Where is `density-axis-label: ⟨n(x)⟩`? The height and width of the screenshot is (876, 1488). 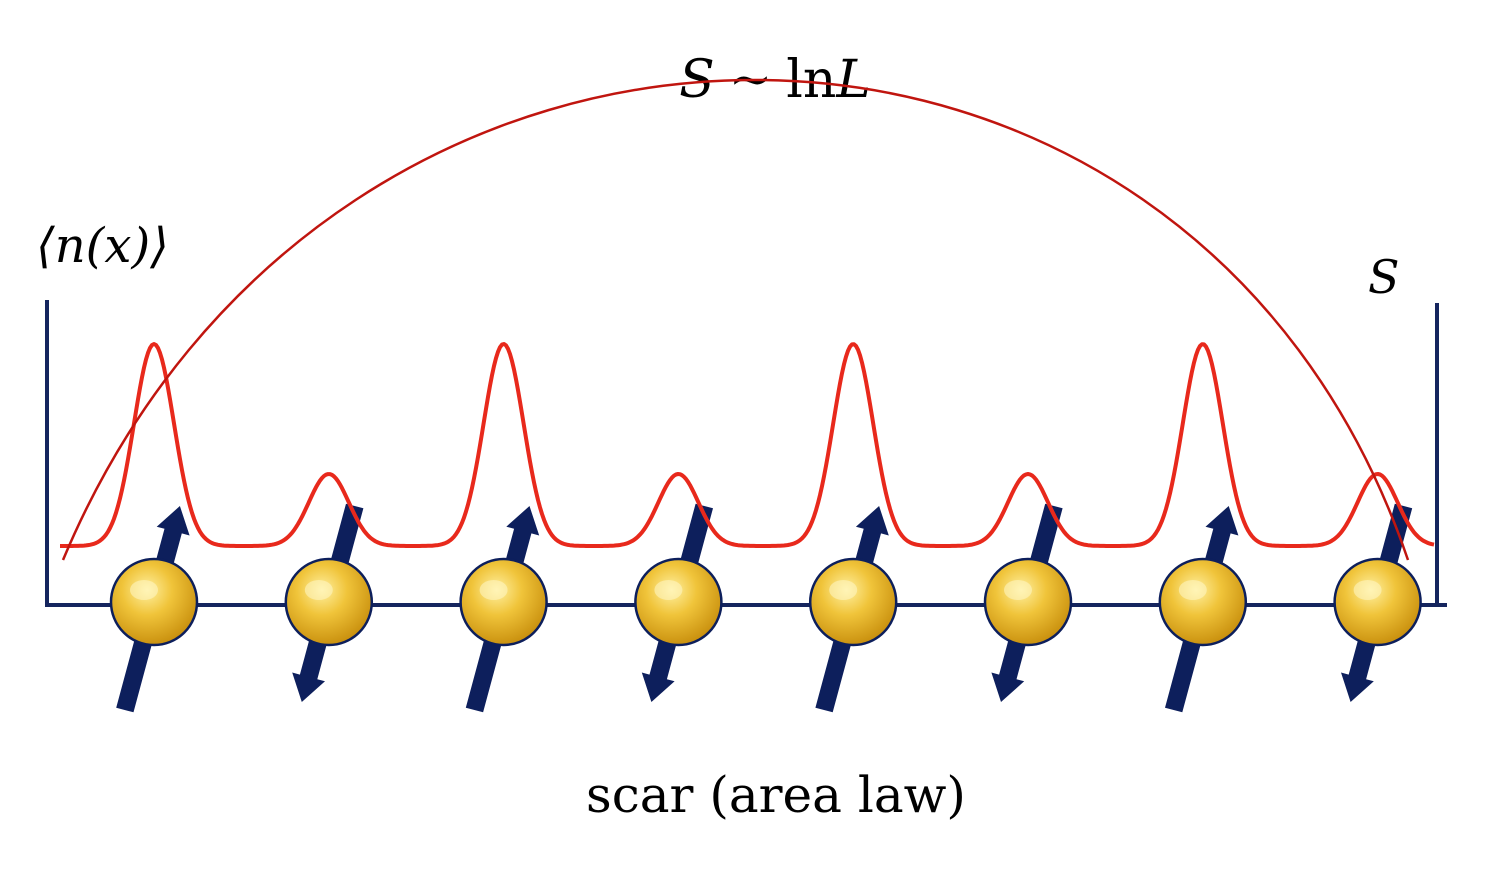
density-axis-label: ⟨n(x)⟩ is located at coordinates (102, 246).